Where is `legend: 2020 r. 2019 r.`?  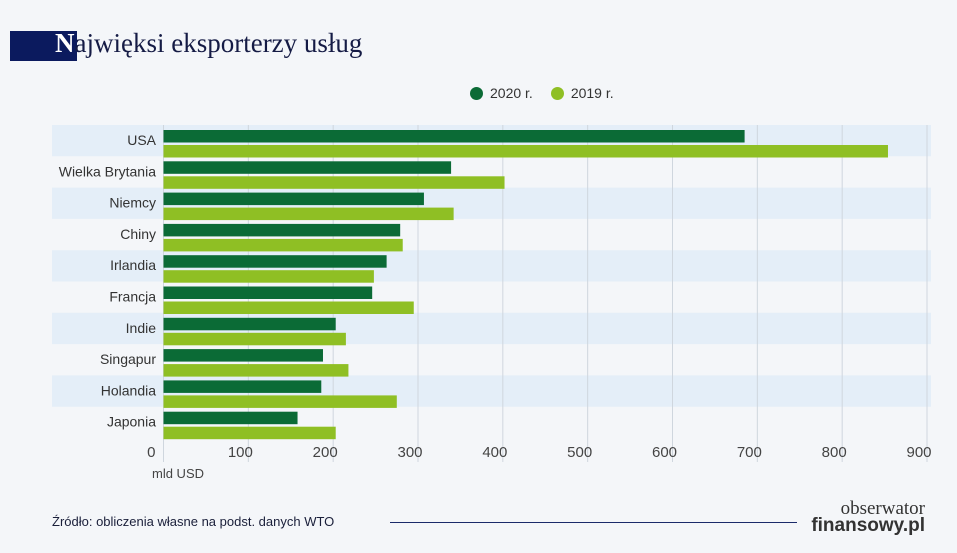 legend: 2020 r. 2019 r. is located at coordinates (542, 93).